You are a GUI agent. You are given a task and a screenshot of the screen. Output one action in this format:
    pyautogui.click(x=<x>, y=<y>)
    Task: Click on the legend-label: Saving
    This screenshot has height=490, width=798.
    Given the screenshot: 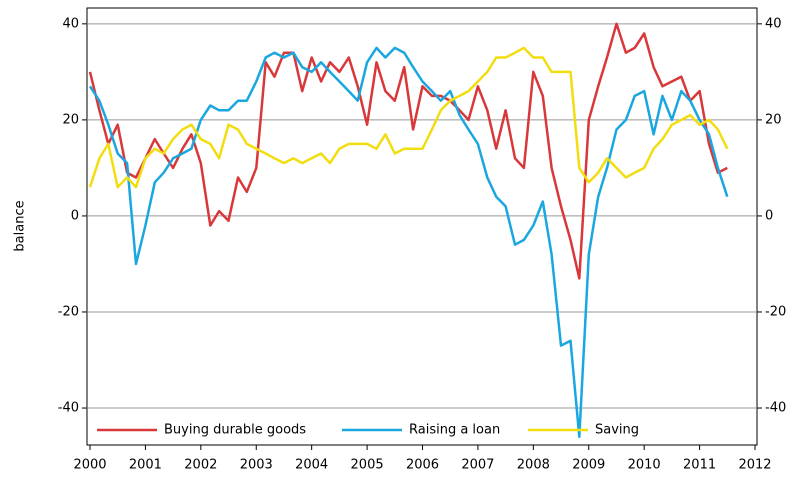 What is the action you would take?
    pyautogui.click(x=617, y=430)
    